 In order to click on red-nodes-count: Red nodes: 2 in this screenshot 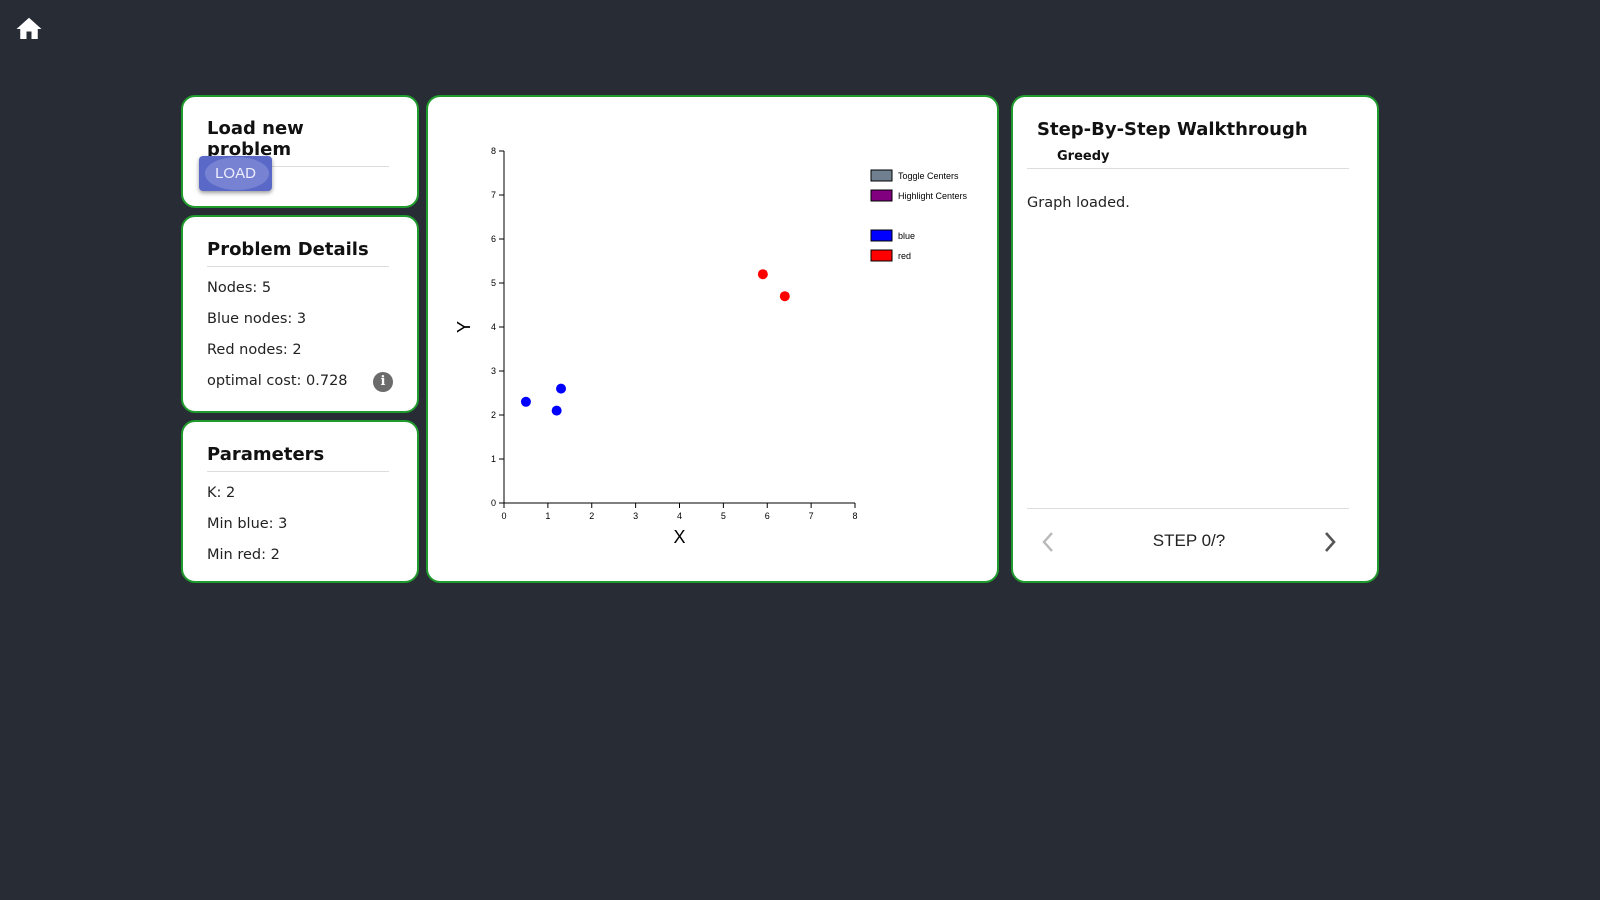, I will do `click(254, 350)`.